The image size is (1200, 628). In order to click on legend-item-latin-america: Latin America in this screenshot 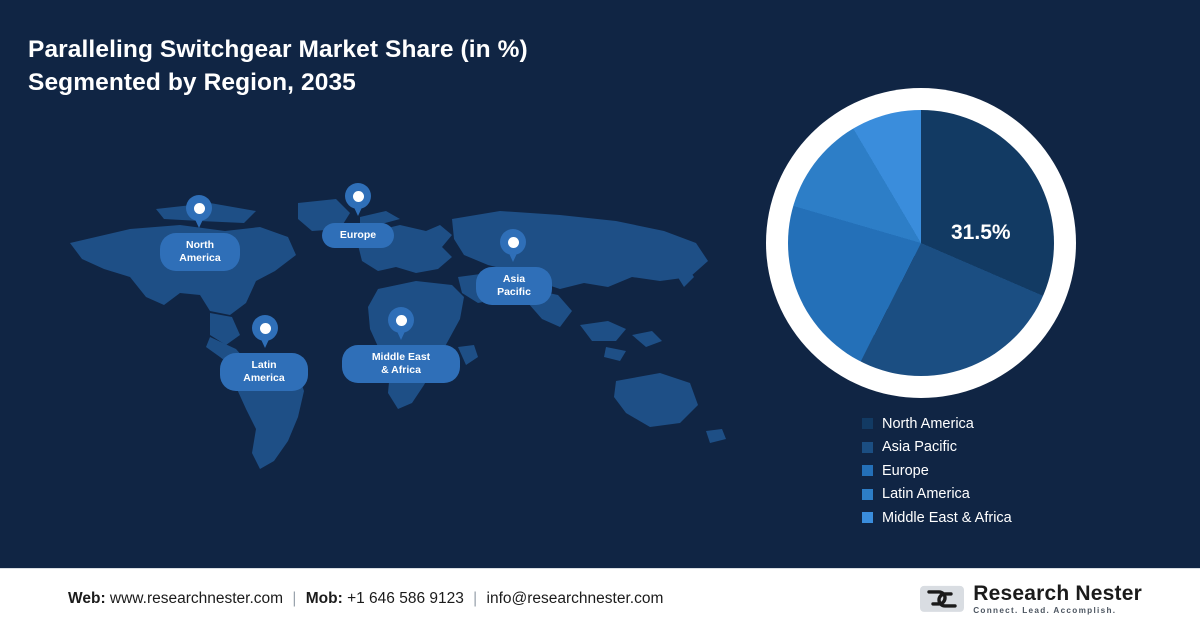, I will do `click(1012, 495)`.